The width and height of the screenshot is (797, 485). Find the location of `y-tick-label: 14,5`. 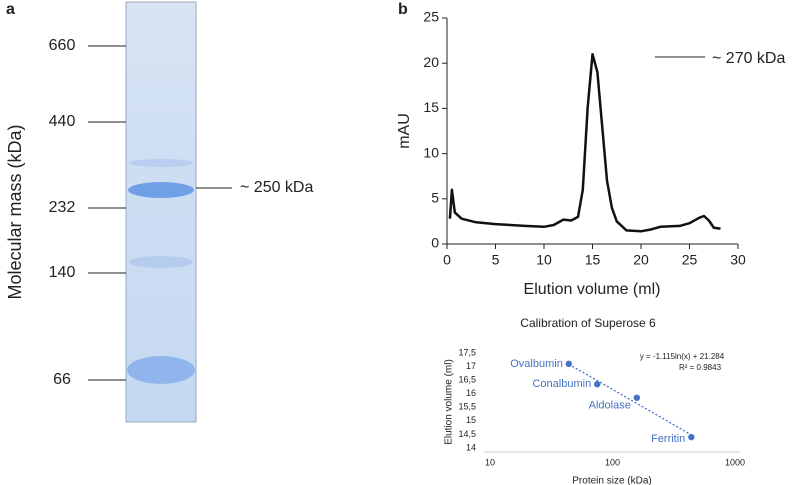

y-tick-label: 14,5 is located at coordinates (467, 434).